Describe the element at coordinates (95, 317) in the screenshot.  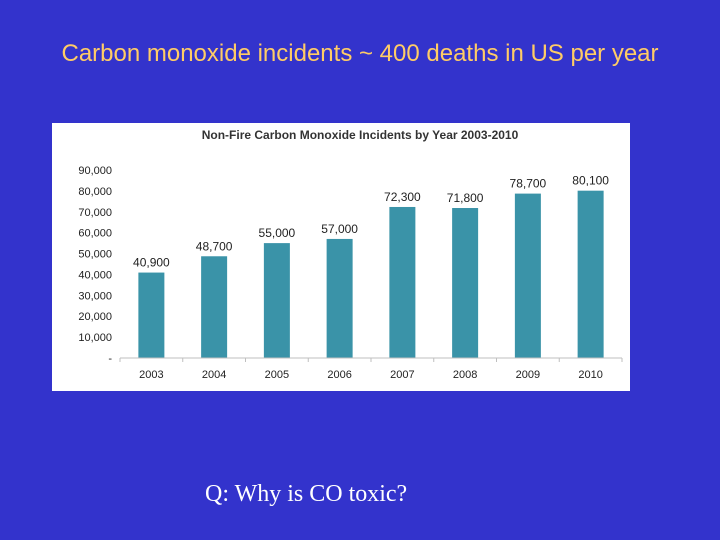
I see `y-tick-label: 20,000` at that location.